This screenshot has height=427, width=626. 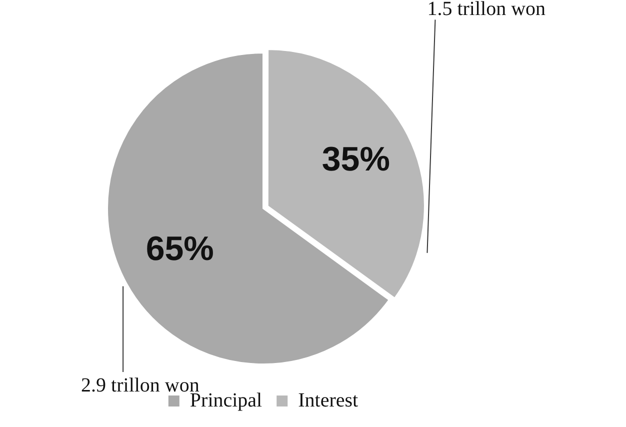 What do you see at coordinates (328, 400) in the screenshot?
I see `legend-label: Interest` at bounding box center [328, 400].